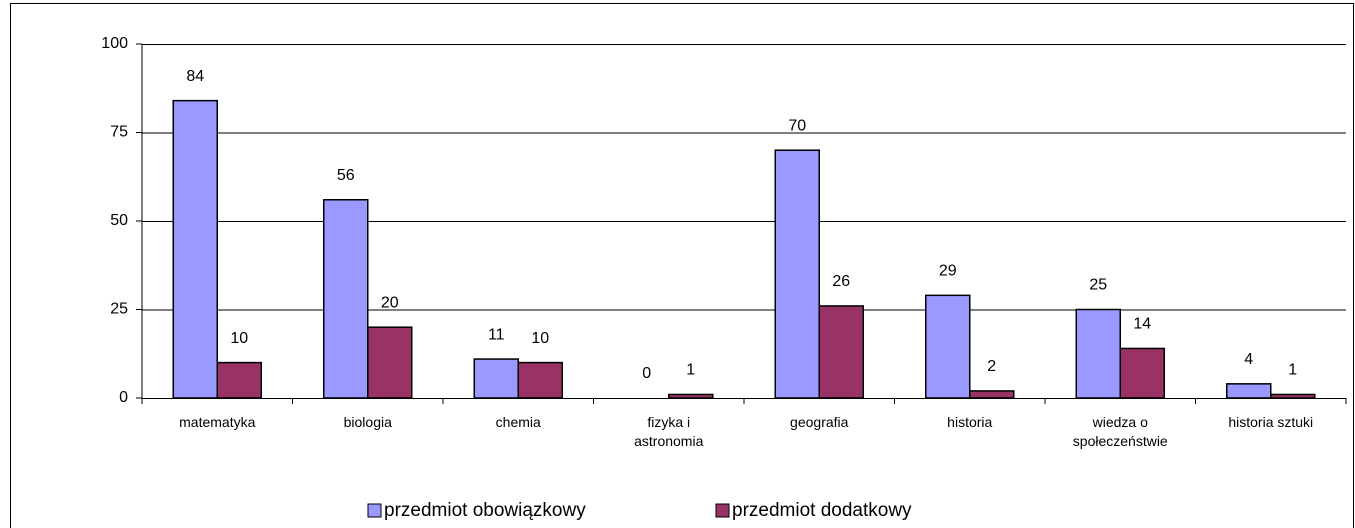 This screenshot has width=1355, height=528. Describe the element at coordinates (1098, 285) in the screenshot. I see `data-label: 25` at that location.